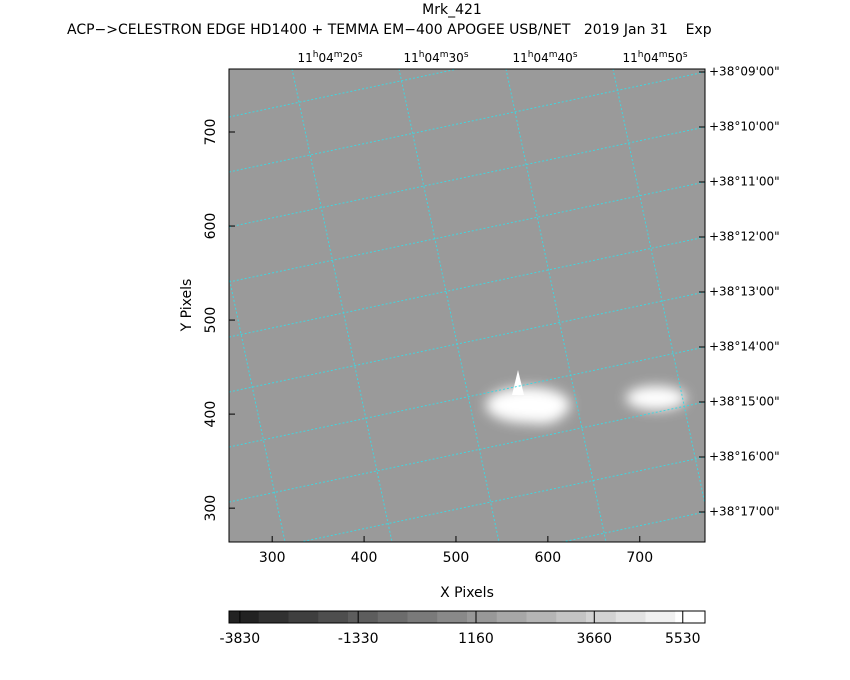  I want to click on sources, so click(586, 405).